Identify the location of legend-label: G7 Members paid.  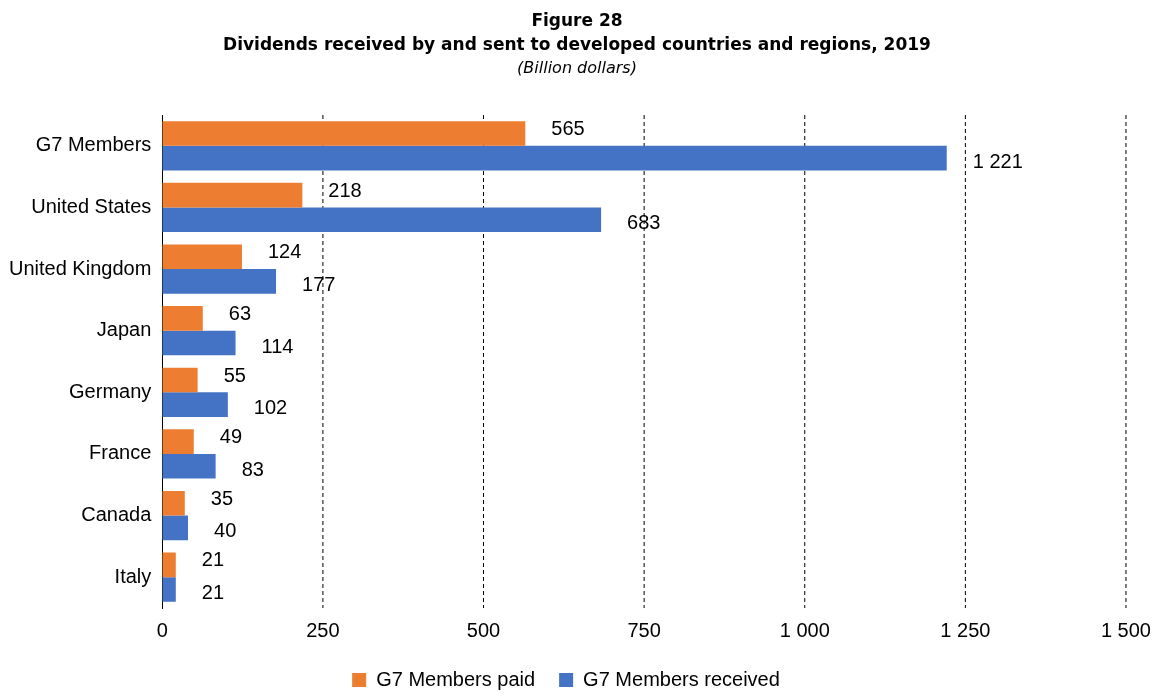
(456, 678).